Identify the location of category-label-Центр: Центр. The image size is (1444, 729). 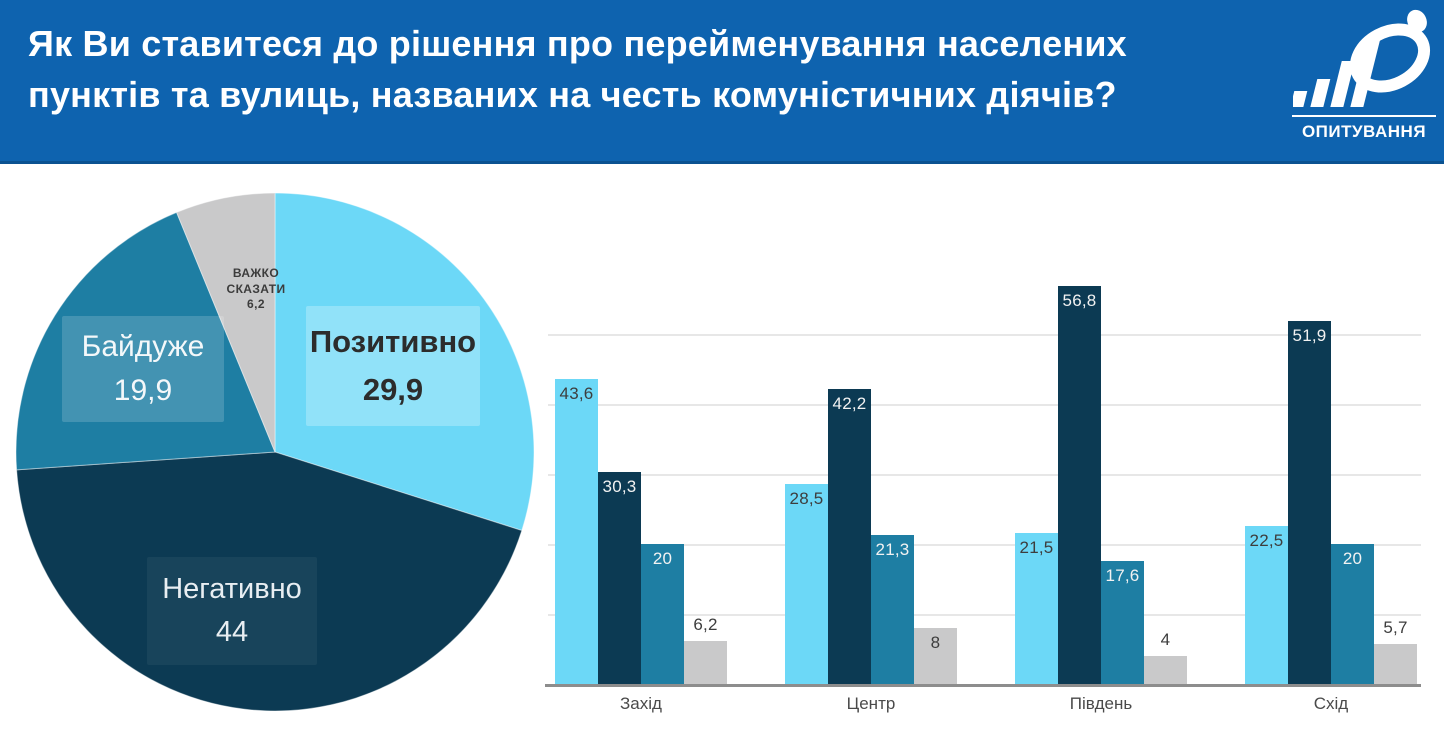
(871, 703).